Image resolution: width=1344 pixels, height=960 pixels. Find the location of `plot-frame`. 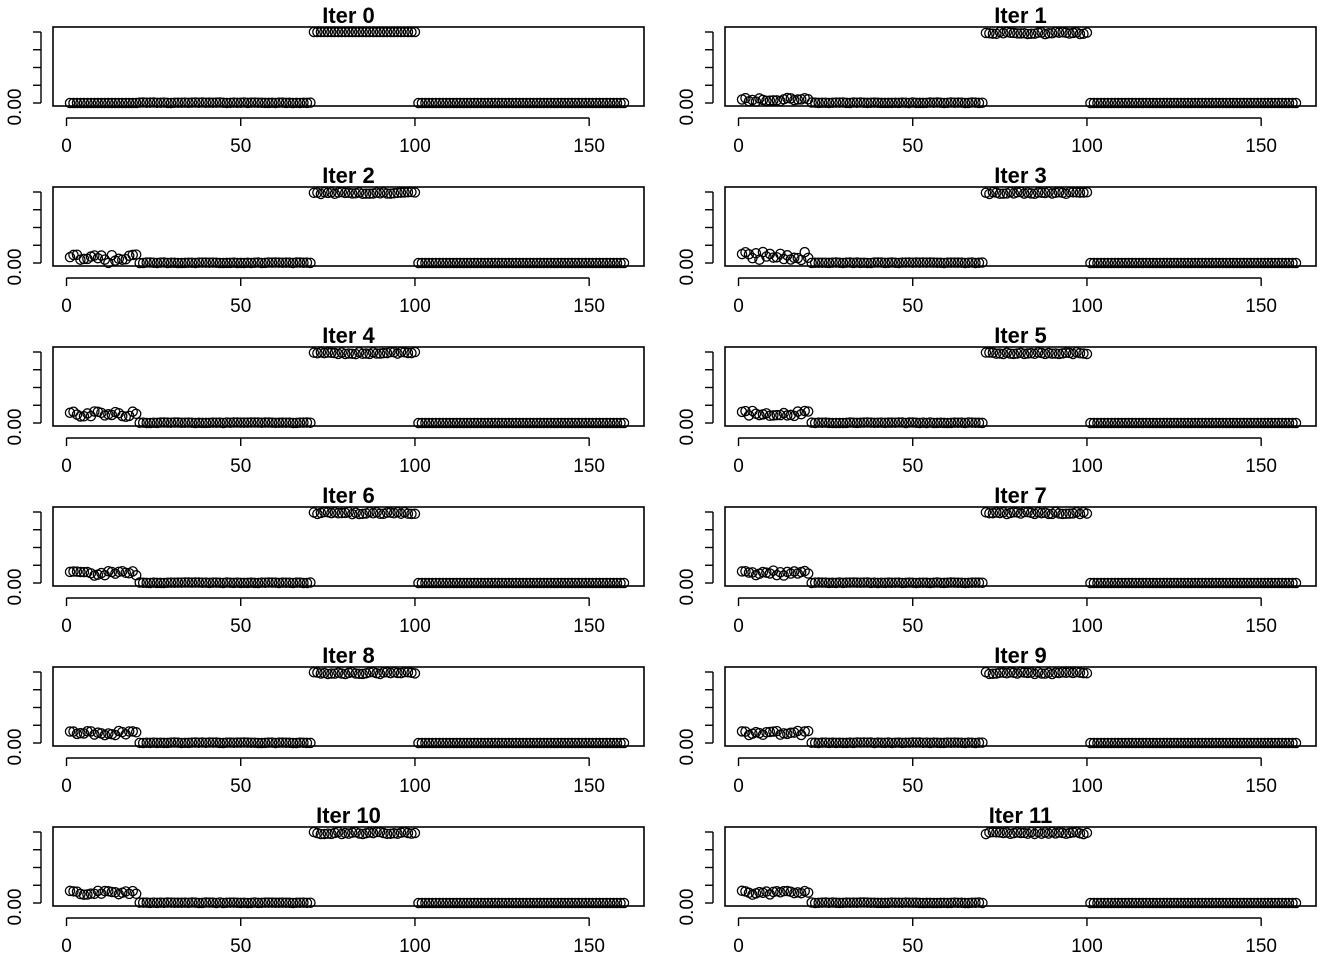

plot-frame is located at coordinates (1020, 226).